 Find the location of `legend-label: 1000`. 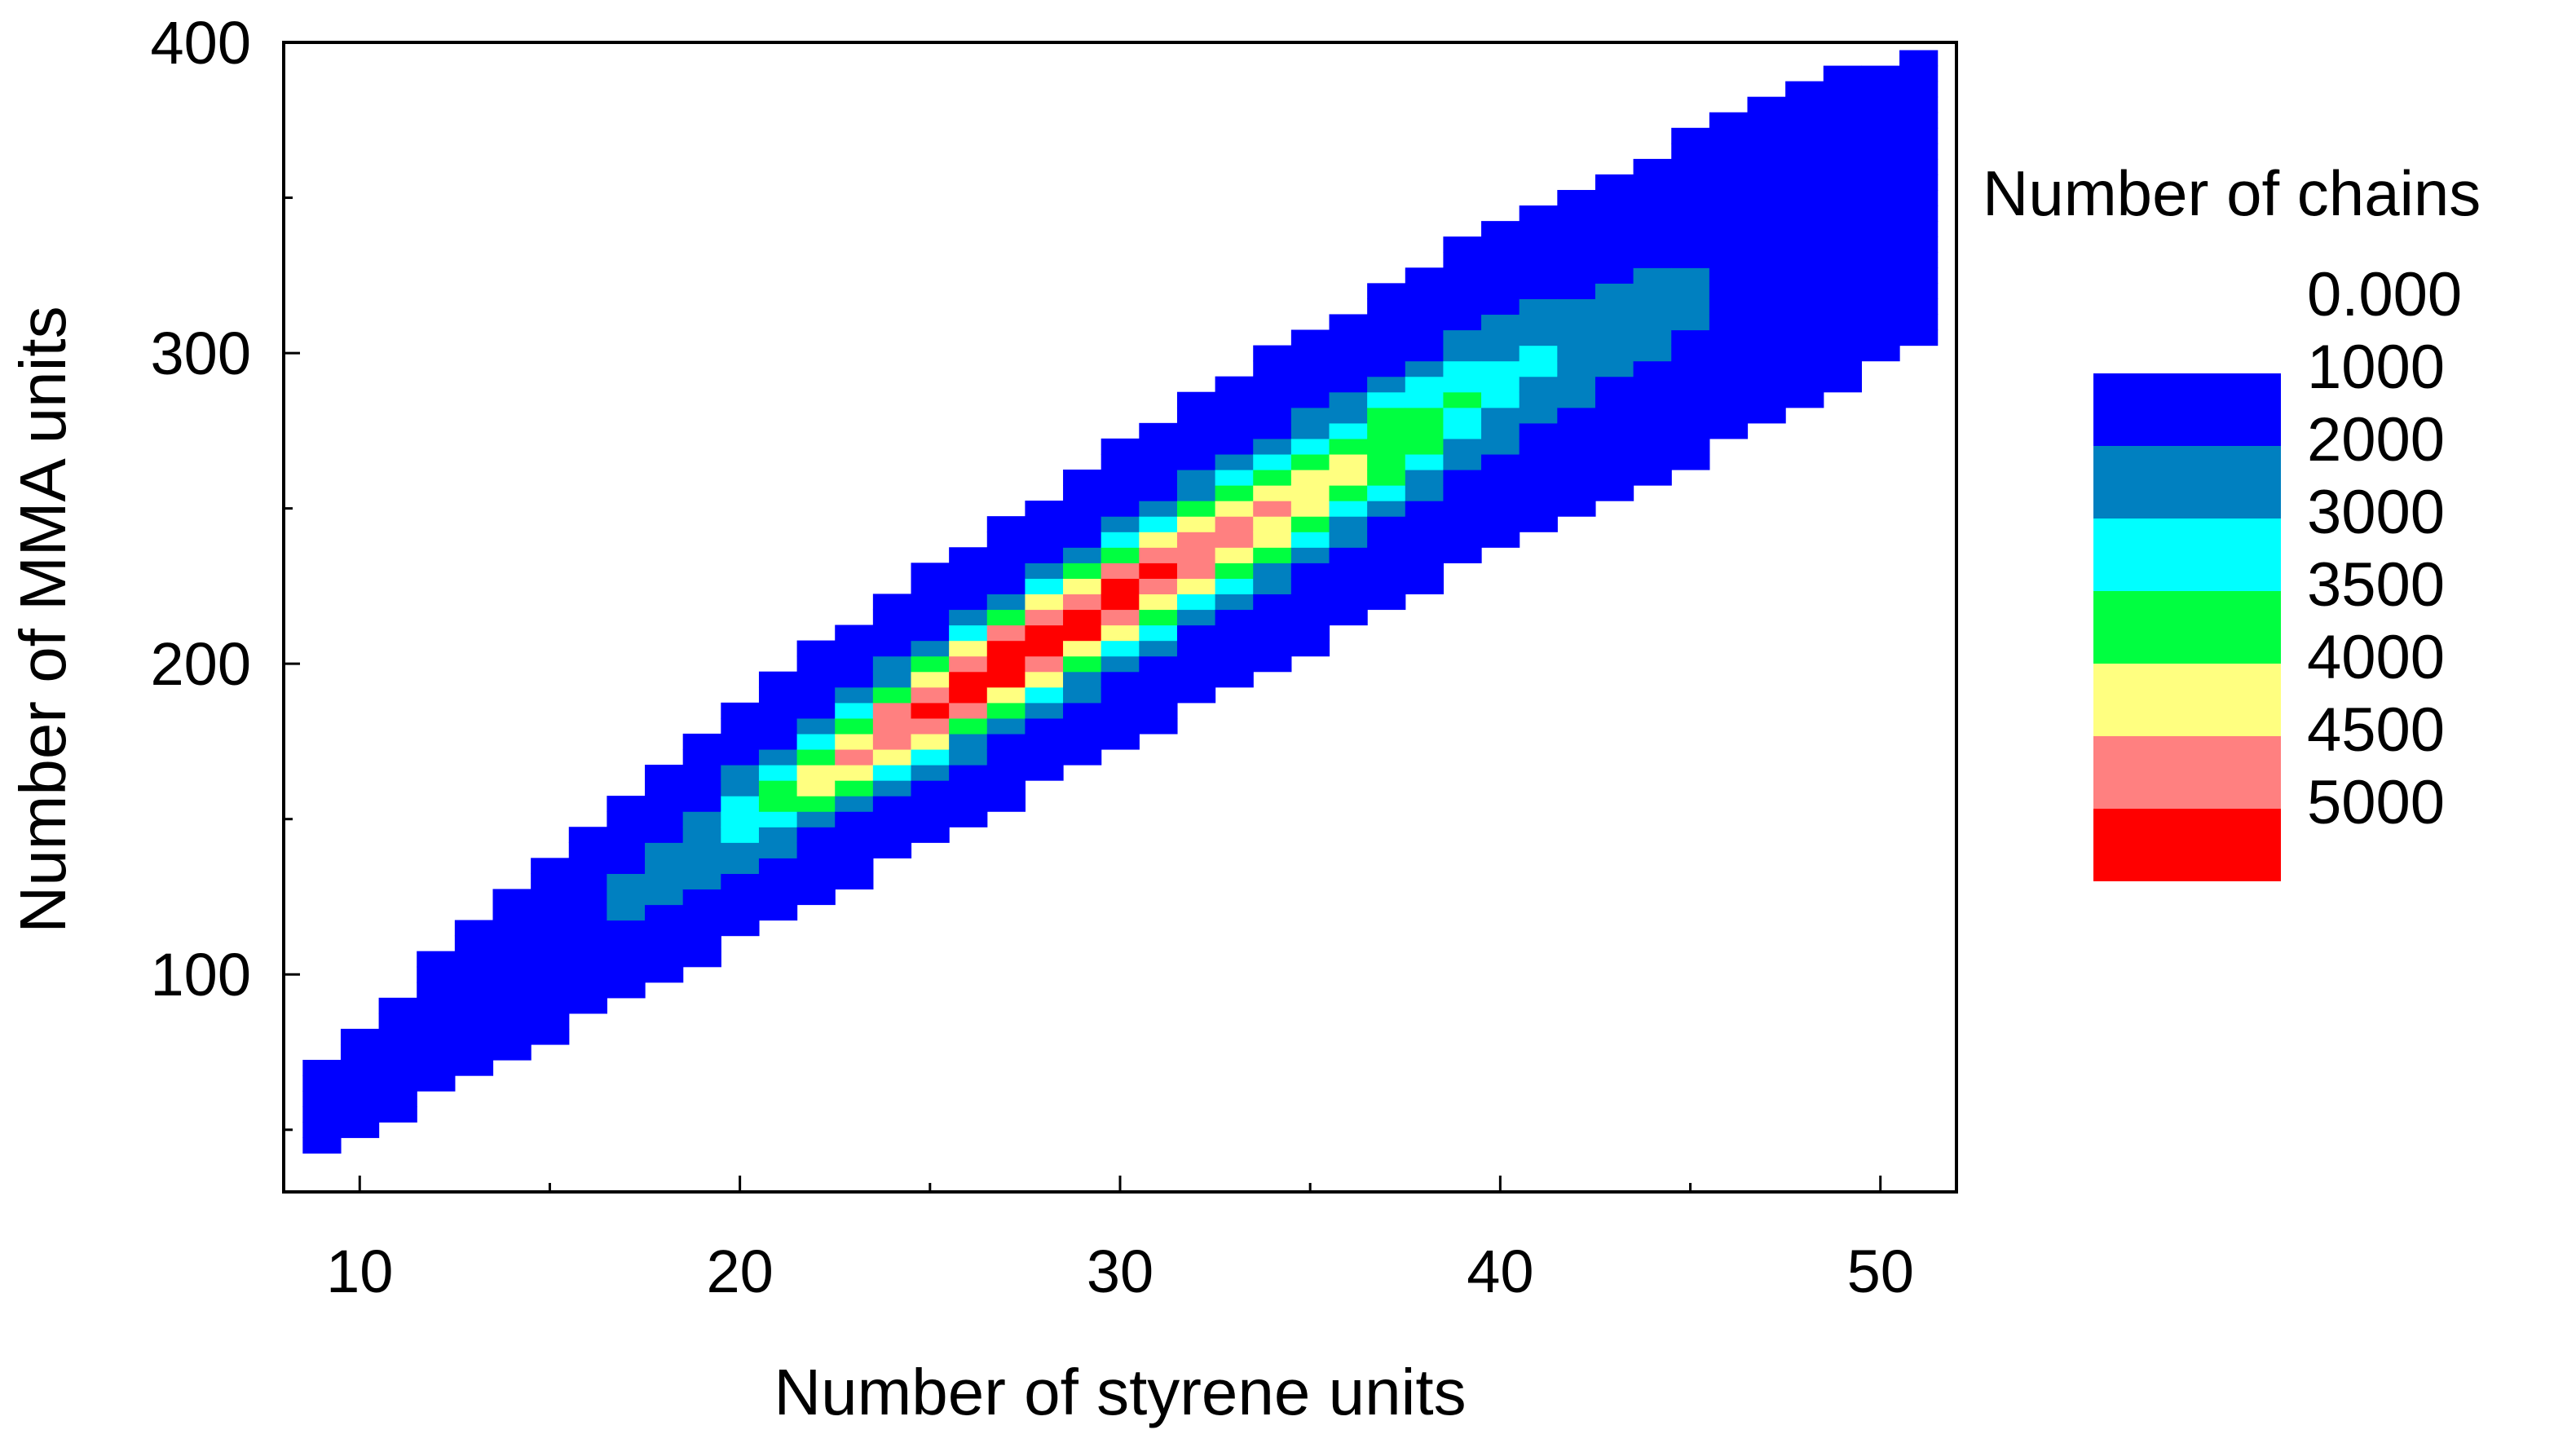

legend-label: 1000 is located at coordinates (2376, 367).